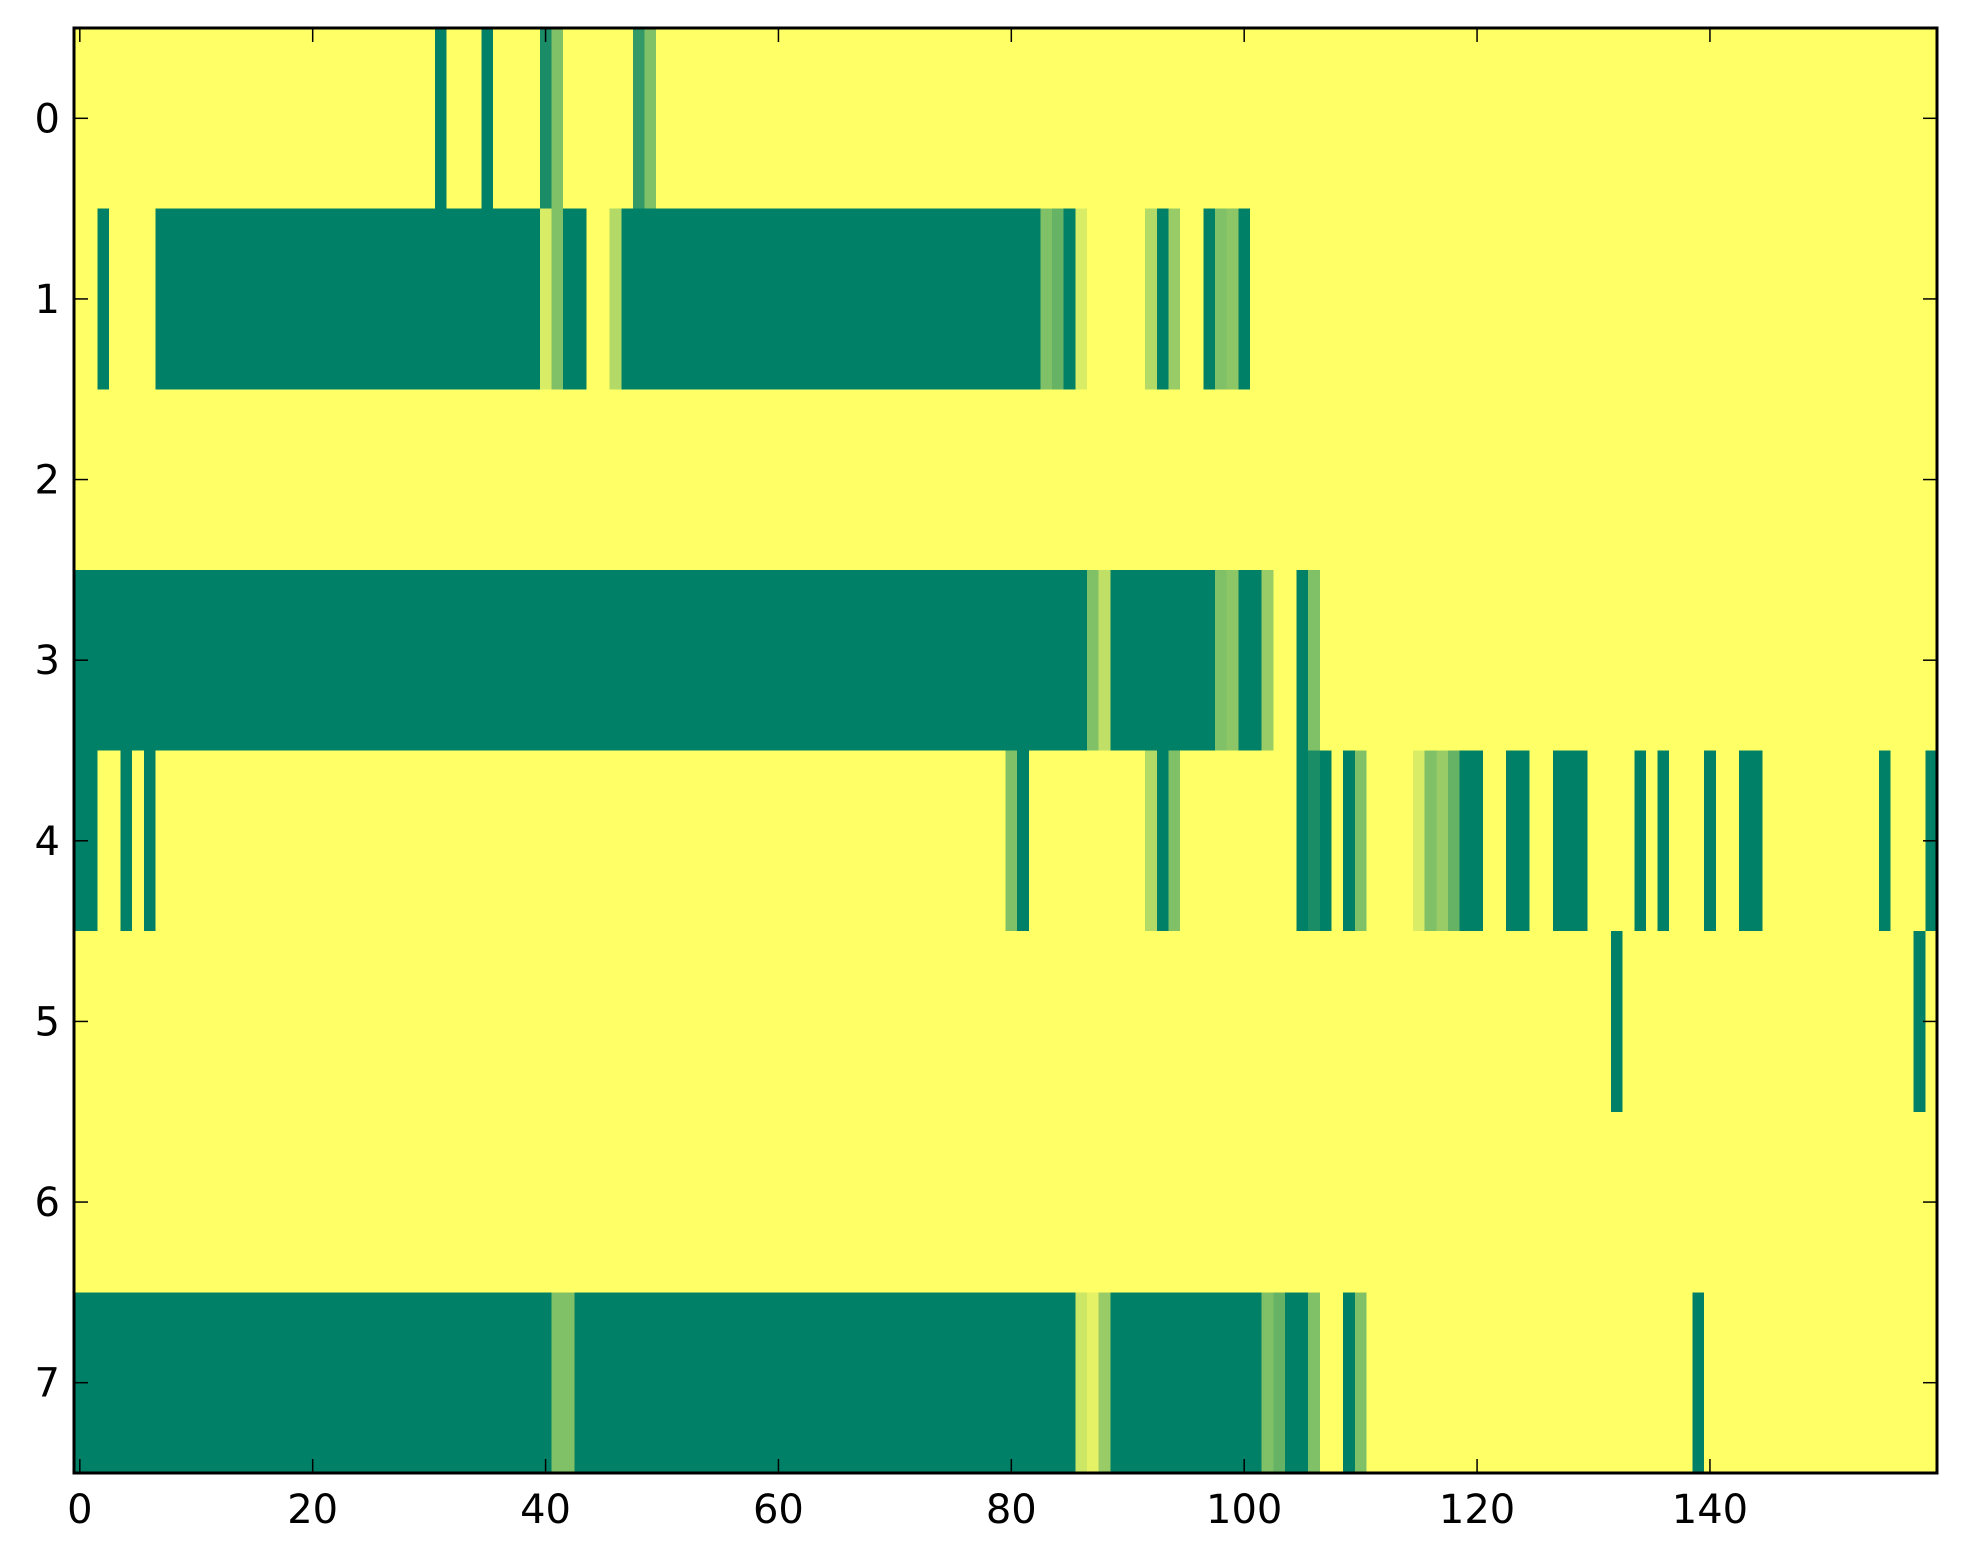 This screenshot has width=1963, height=1564. Describe the element at coordinates (47, 481) in the screenshot. I see `y-tick-label: 2` at that location.